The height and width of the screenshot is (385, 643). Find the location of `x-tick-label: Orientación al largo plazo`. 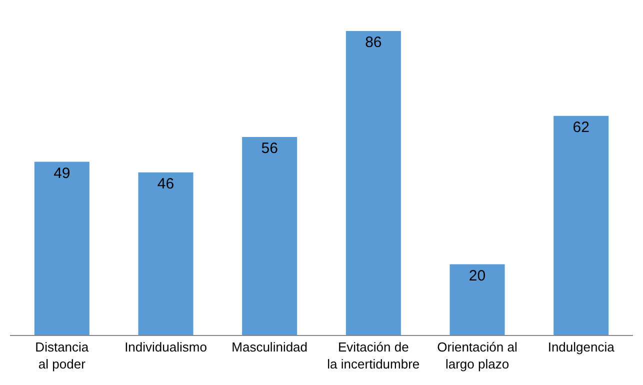

x-tick-label: Orientación al largo plazo is located at coordinates (477, 356).